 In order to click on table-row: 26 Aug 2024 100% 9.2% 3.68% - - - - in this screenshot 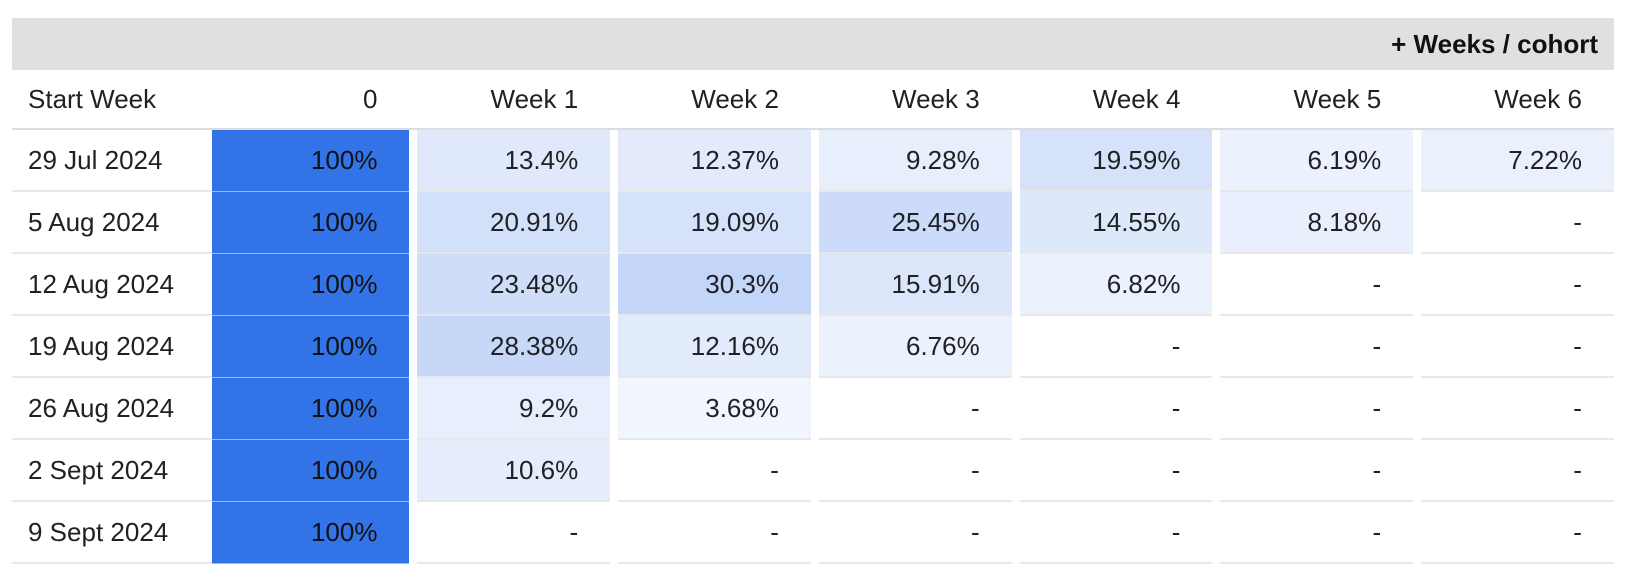, I will do `click(813, 409)`.